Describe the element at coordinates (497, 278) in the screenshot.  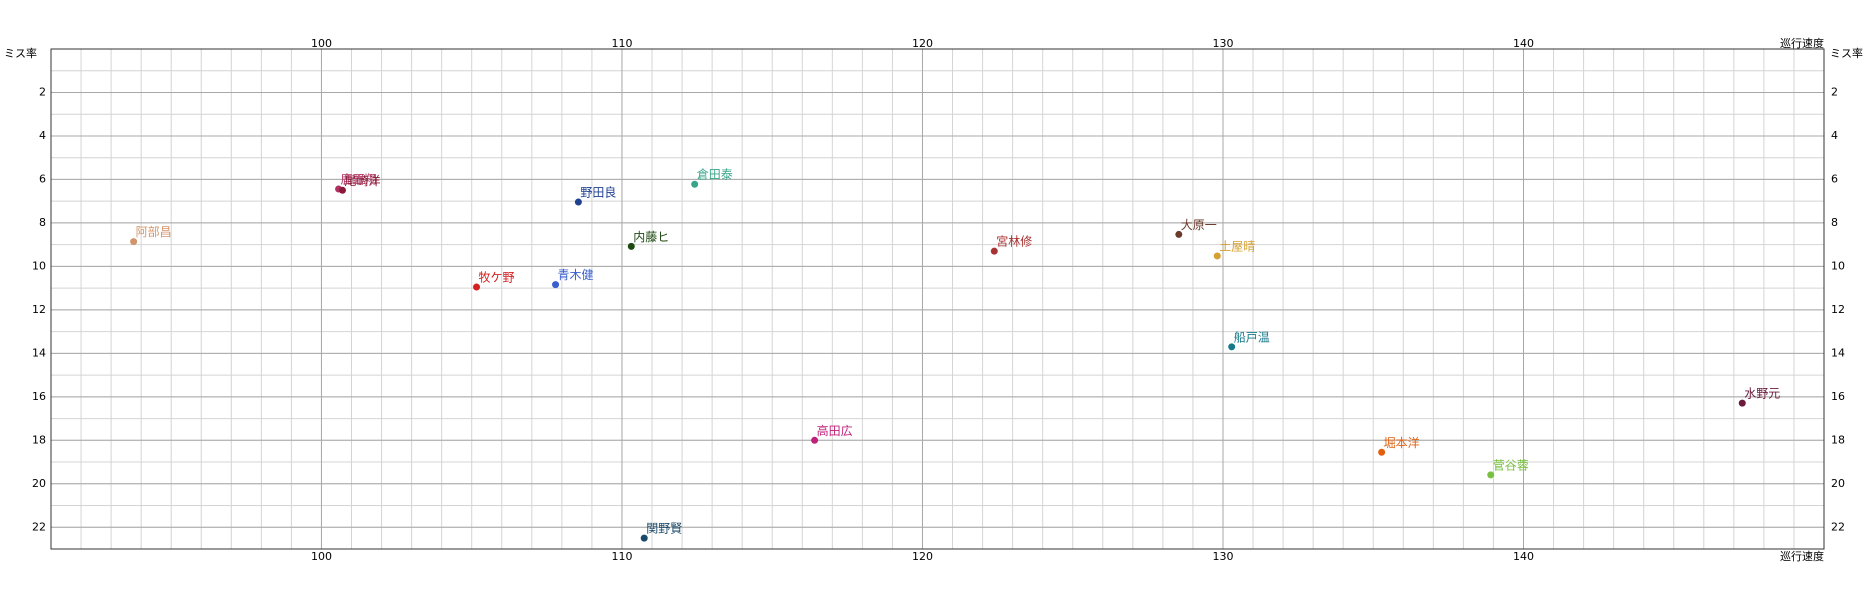
I see `point-label: 牧ケ野` at that location.